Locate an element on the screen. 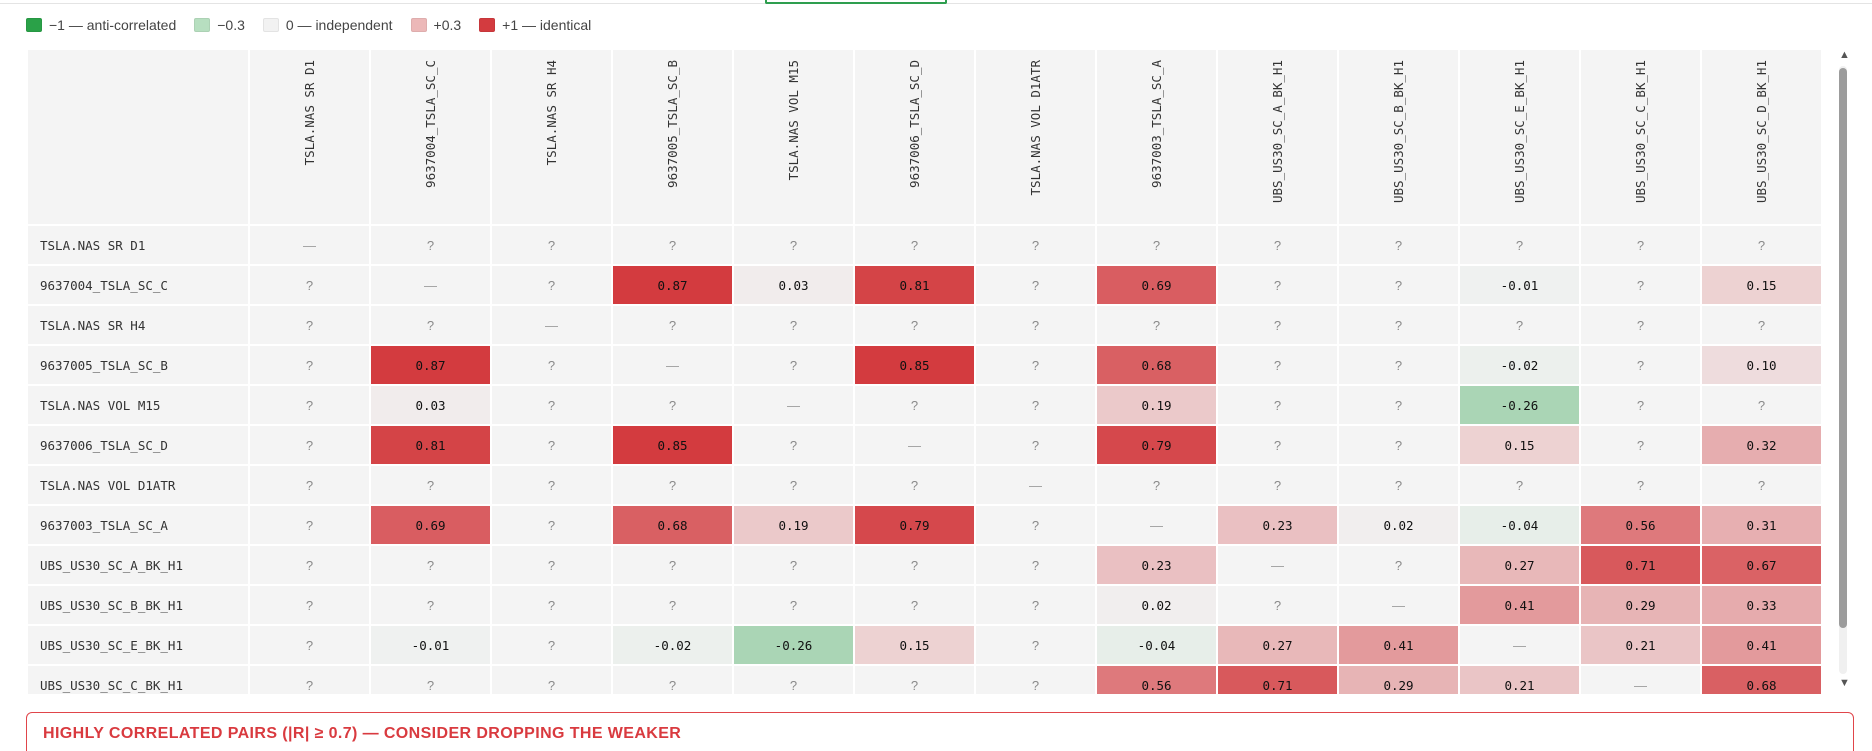 This screenshot has width=1872, height=751. correlation-cell: 0.33 is located at coordinates (1761, 605).